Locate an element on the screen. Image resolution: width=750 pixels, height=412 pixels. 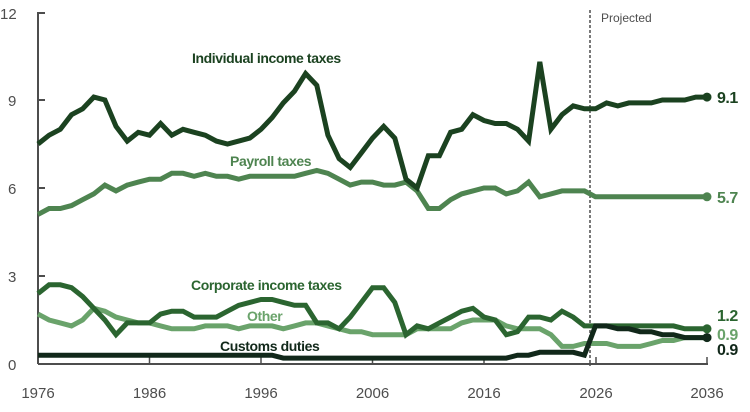
end-marker-individual-income-taxes is located at coordinates (707, 97).